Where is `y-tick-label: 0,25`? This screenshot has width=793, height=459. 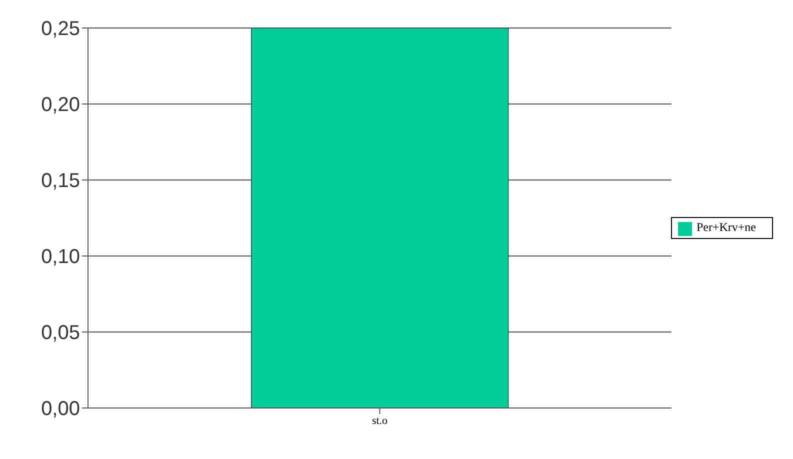 y-tick-label: 0,25 is located at coordinates (60, 29).